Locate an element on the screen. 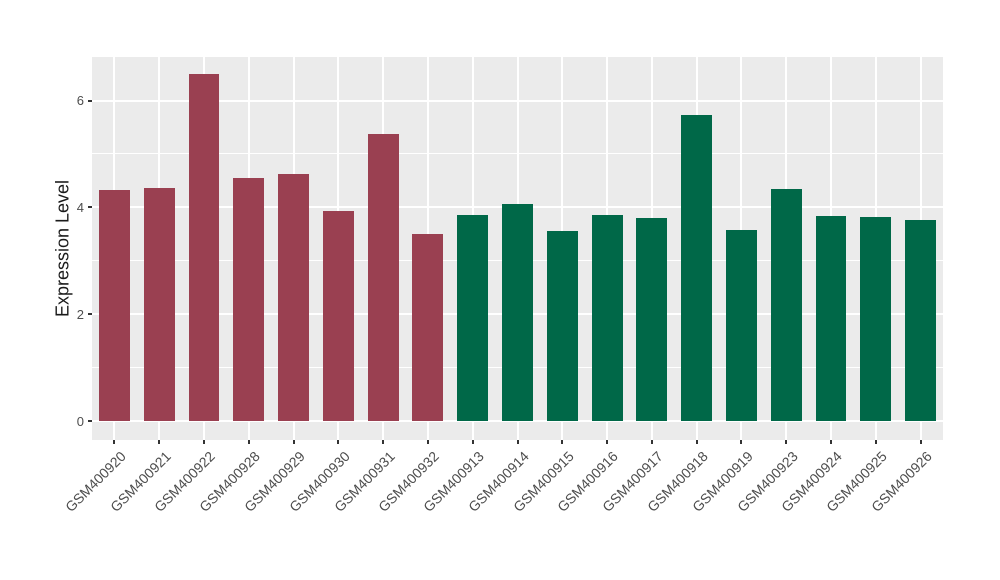 This screenshot has width=1000, height=580. bar-GSM400915 is located at coordinates (562, 326).